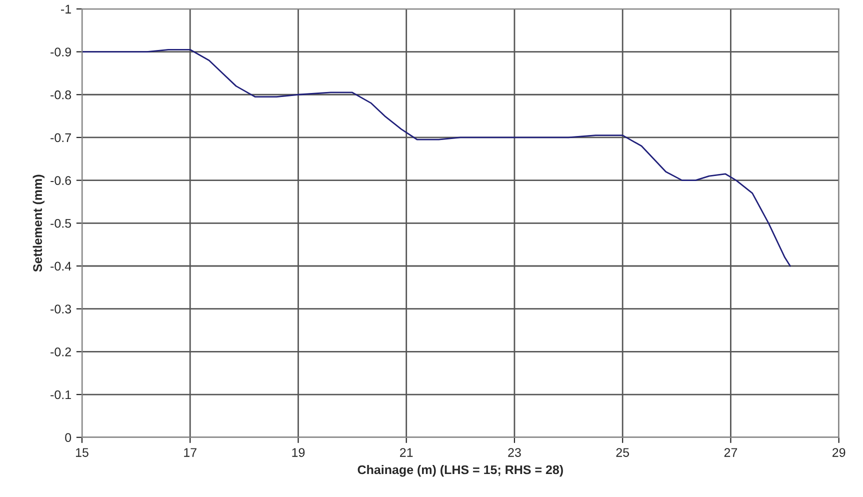 The height and width of the screenshot is (497, 863). Describe the element at coordinates (61, 223) in the screenshot. I see `y-tick-label: -0.5` at that location.